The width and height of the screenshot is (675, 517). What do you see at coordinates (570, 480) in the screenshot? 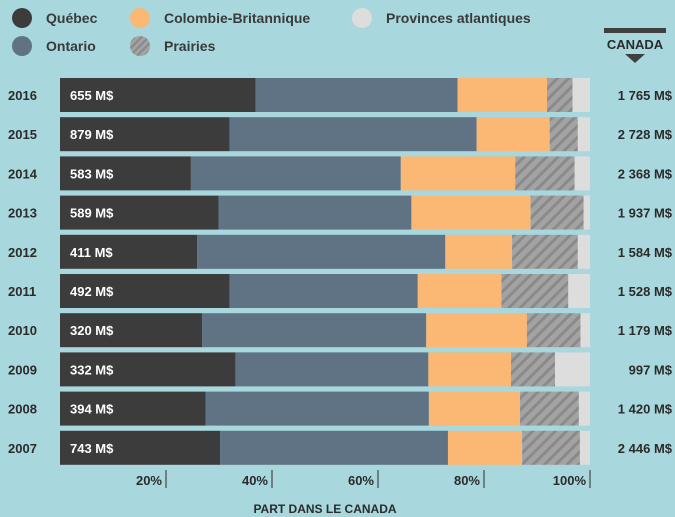
I see `x-tick-label: 100%` at bounding box center [570, 480].